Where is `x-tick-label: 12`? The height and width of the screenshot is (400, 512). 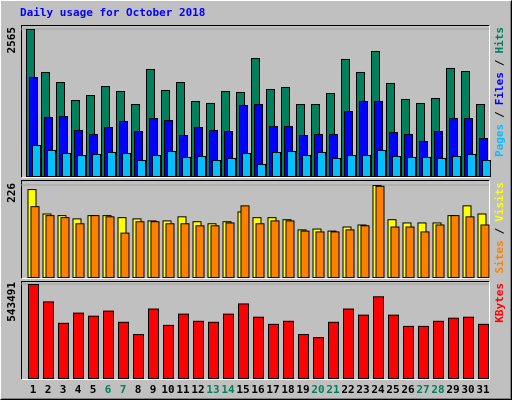
x-tick-label: 12 is located at coordinates (197, 389).